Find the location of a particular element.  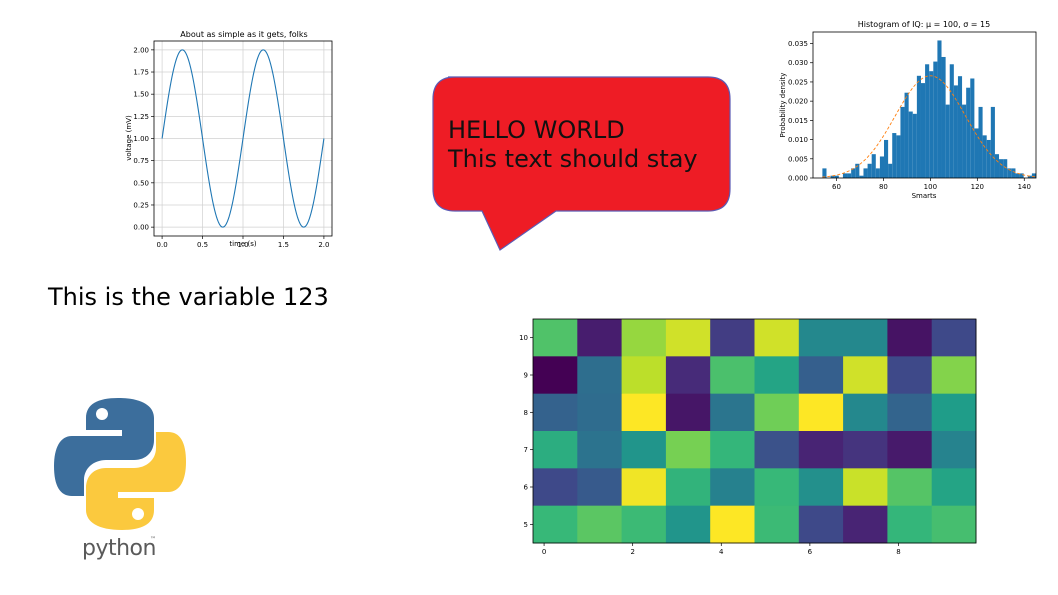

y-axis-label: voltage (mV) is located at coordinates (129, 138).